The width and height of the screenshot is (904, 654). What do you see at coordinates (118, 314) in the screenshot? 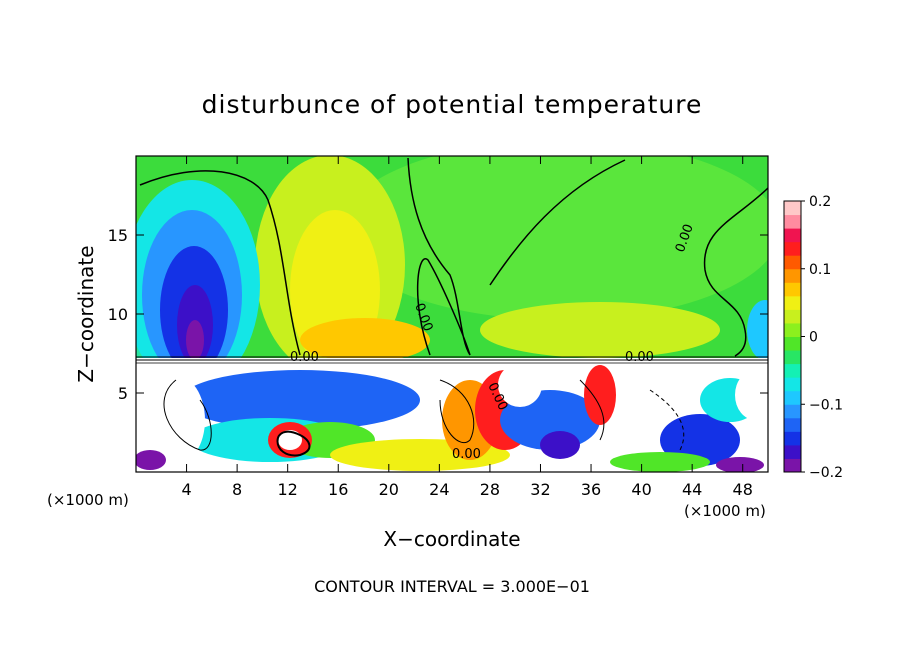
I see `y-tick-label: 10` at bounding box center [118, 314].